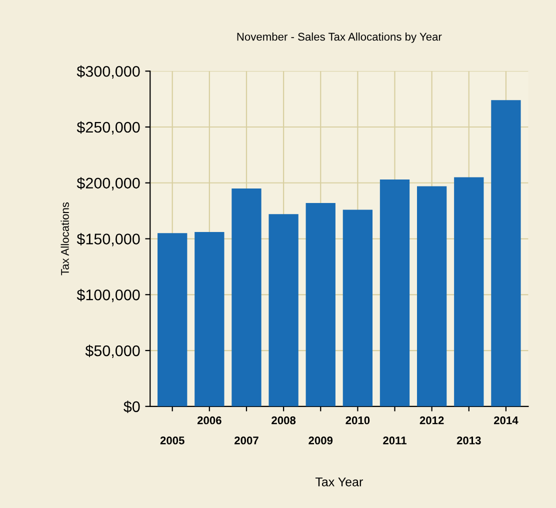 The height and width of the screenshot is (508, 556). What do you see at coordinates (108, 295) in the screenshot?
I see `y-tick-label: $100,000` at bounding box center [108, 295].